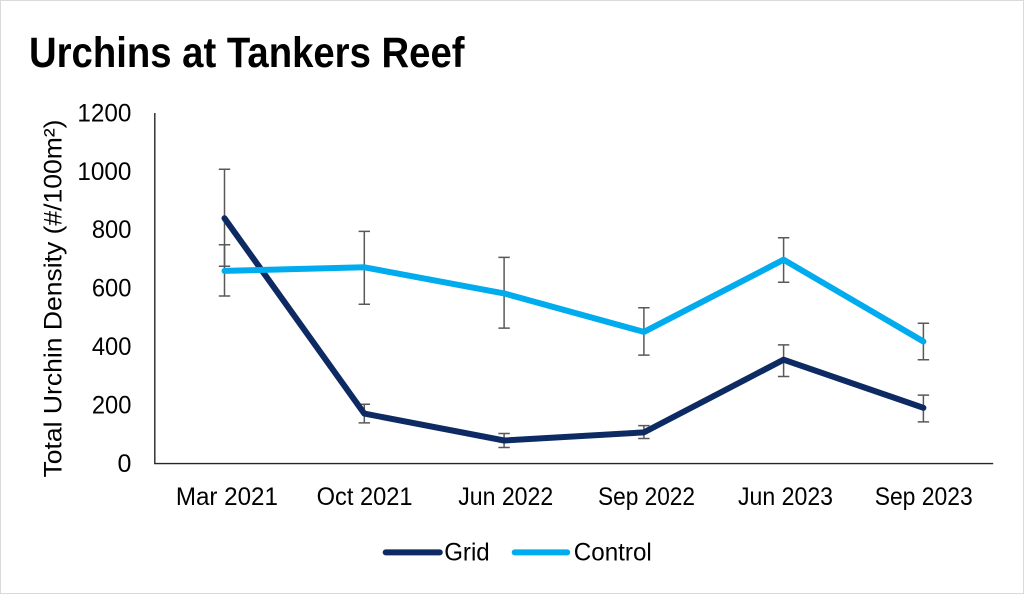  What do you see at coordinates (227, 497) in the screenshot?
I see `svg-text: Mar 2021` at bounding box center [227, 497].